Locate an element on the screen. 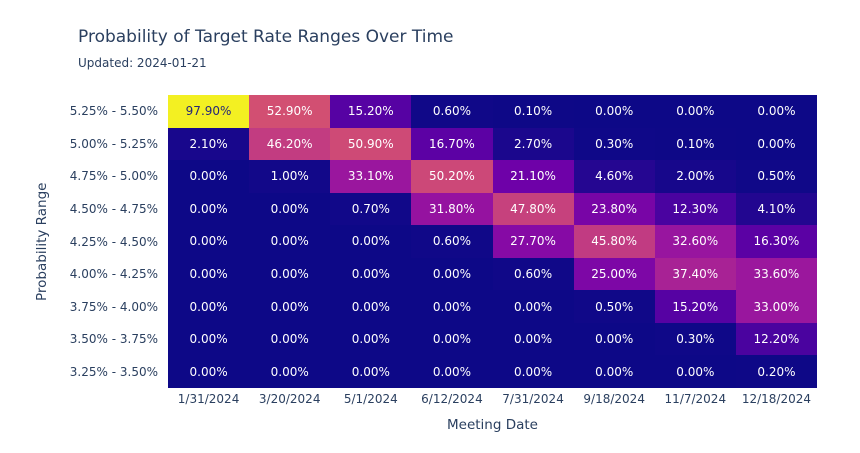 This screenshot has height=453, width=860. heatmap-cell: 2.10% is located at coordinates (209, 144).